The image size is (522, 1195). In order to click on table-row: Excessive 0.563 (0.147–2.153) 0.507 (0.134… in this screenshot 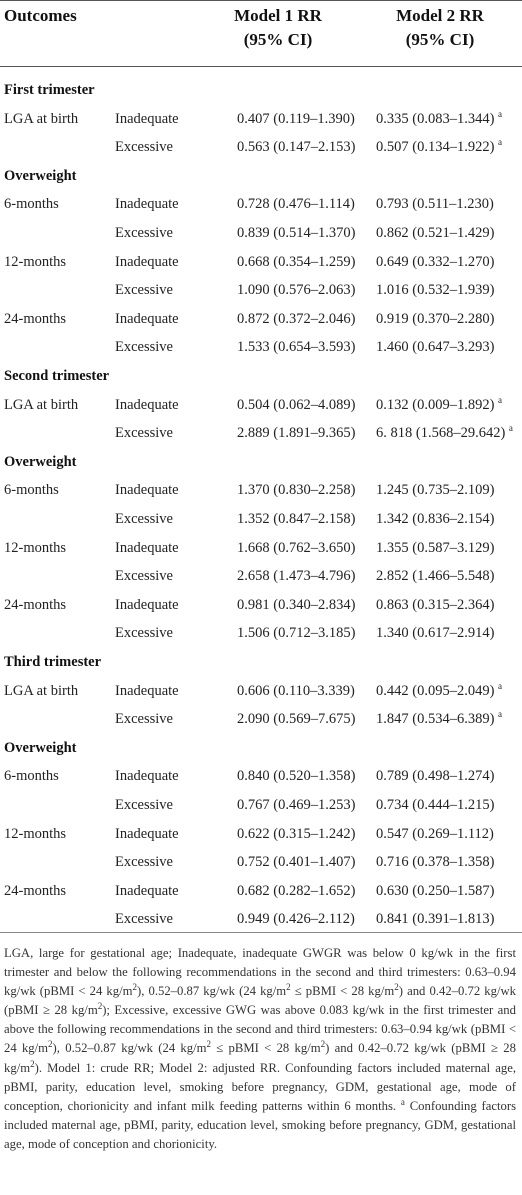, I will do `click(261, 147)`.